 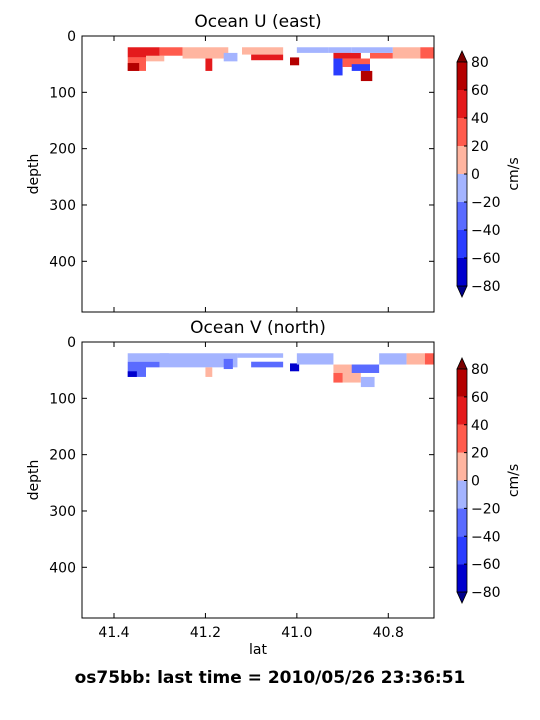 I want to click on x-tick-label: 41.2, so click(x=205, y=633).